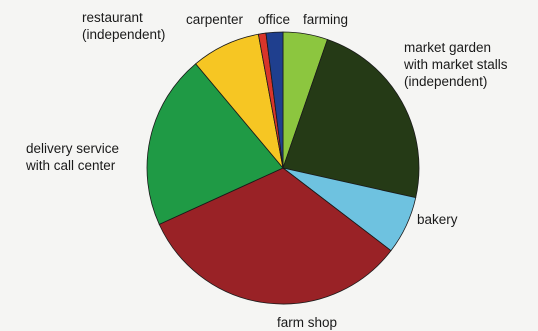 The width and height of the screenshot is (538, 331). I want to click on slice-label-7: office, so click(274, 19).